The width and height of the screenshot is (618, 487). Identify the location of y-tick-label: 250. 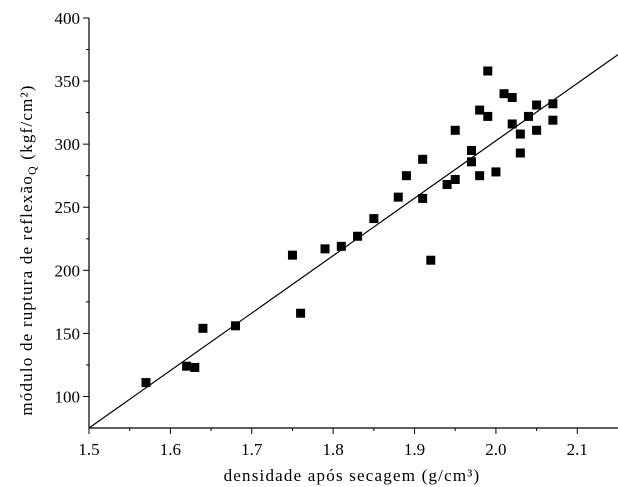
(68, 207).